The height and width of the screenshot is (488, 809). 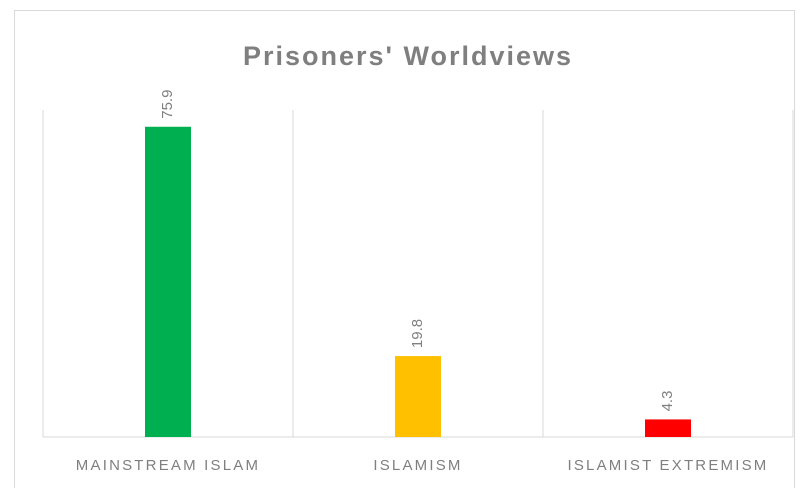 I want to click on x-tick-label: ISLAMISM, so click(x=417, y=465).